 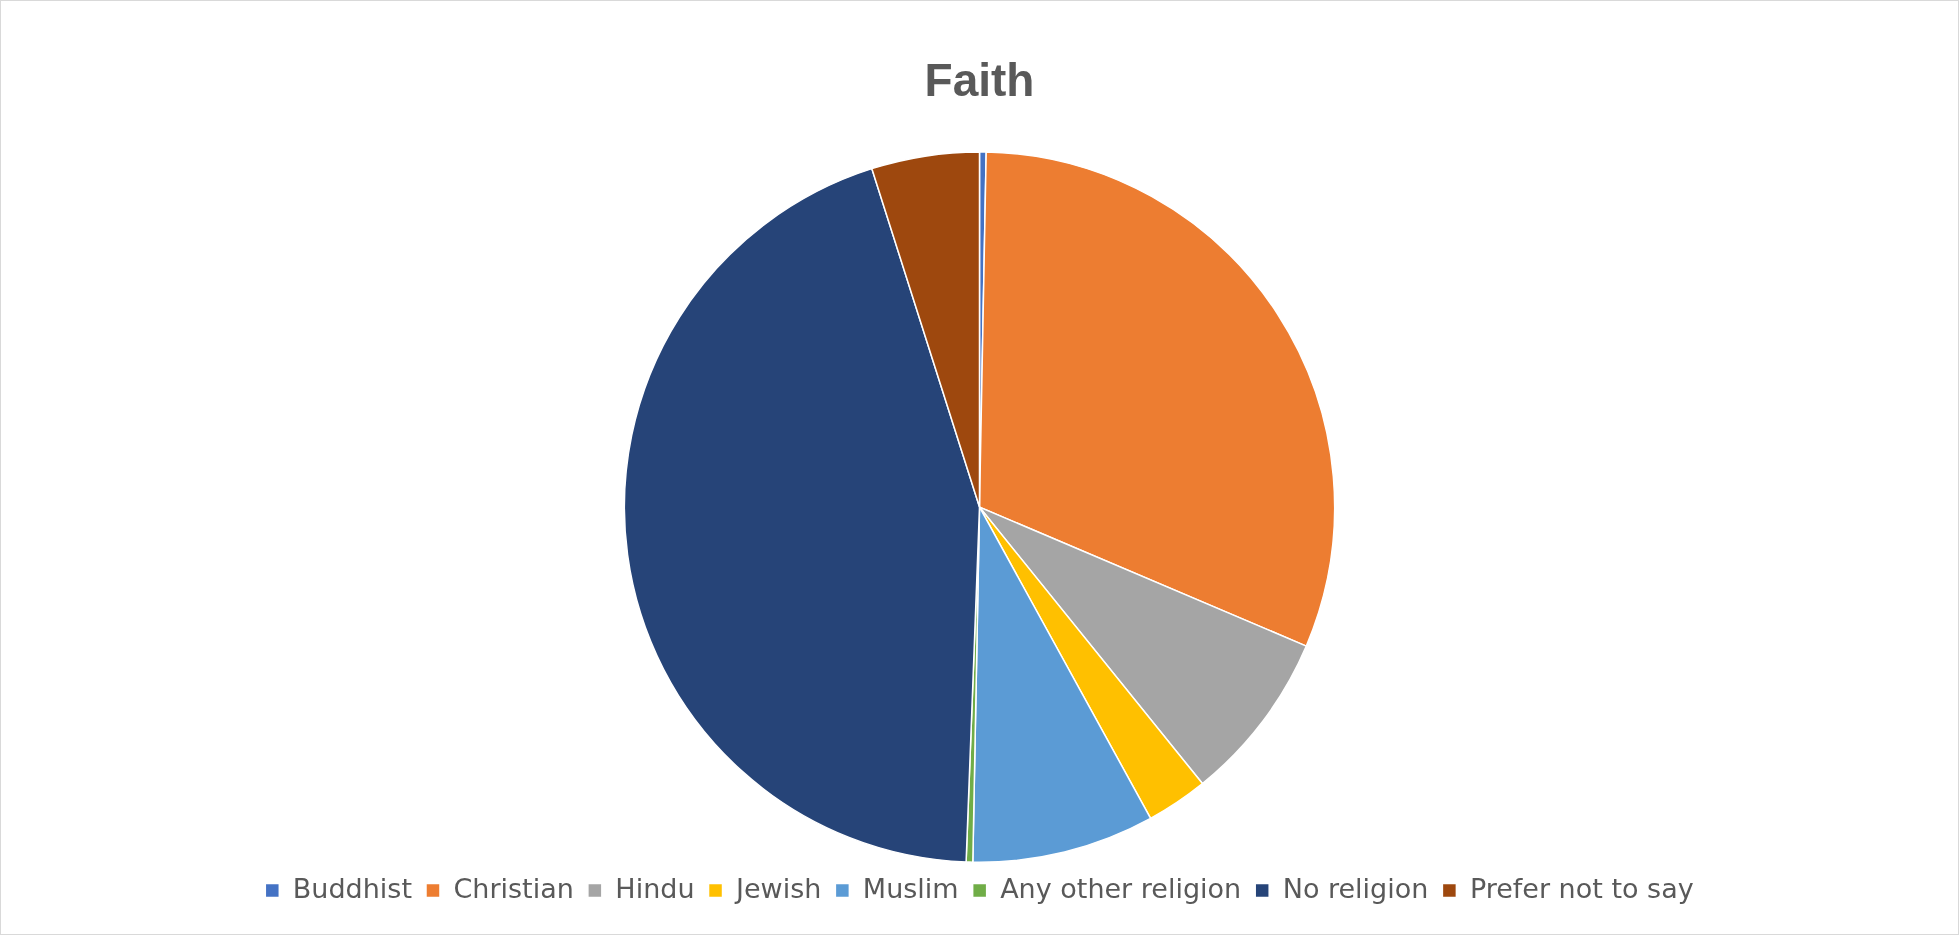 What do you see at coordinates (352, 888) in the screenshot?
I see `legend-label: Buddhist` at bounding box center [352, 888].